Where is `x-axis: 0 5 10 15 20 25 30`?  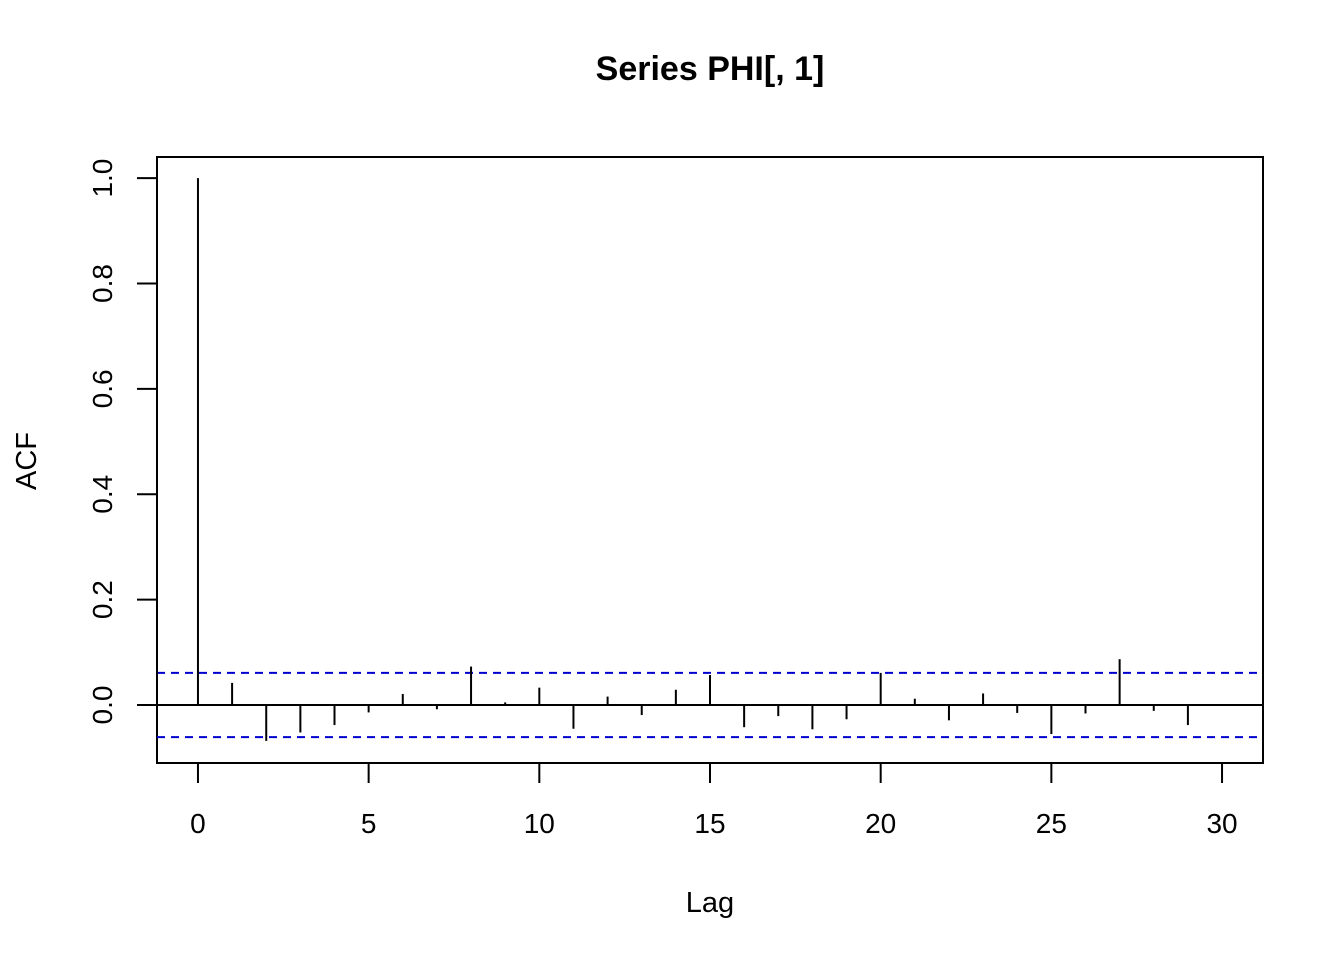 x-axis: 0 5 10 15 20 25 30 is located at coordinates (714, 800).